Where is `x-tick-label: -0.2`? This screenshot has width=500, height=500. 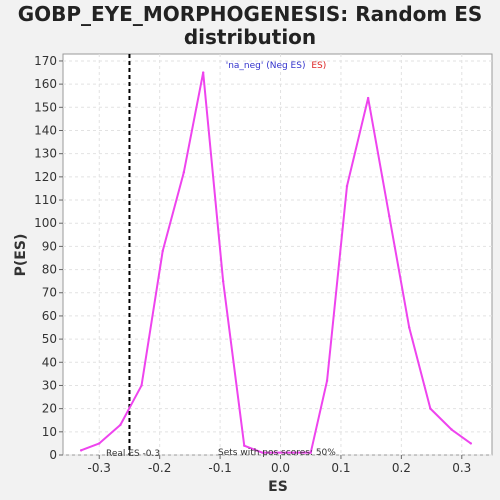 x-tick-label: -0.2 is located at coordinates (159, 468).